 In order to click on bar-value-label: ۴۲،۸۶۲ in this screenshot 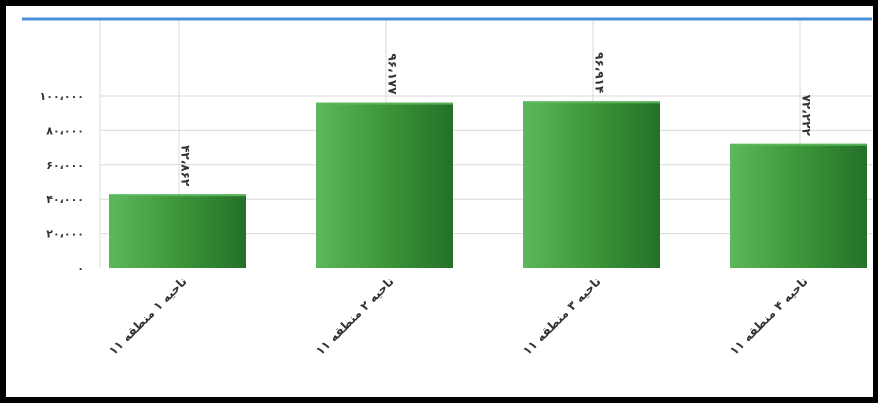, I will do `click(186, 166)`.